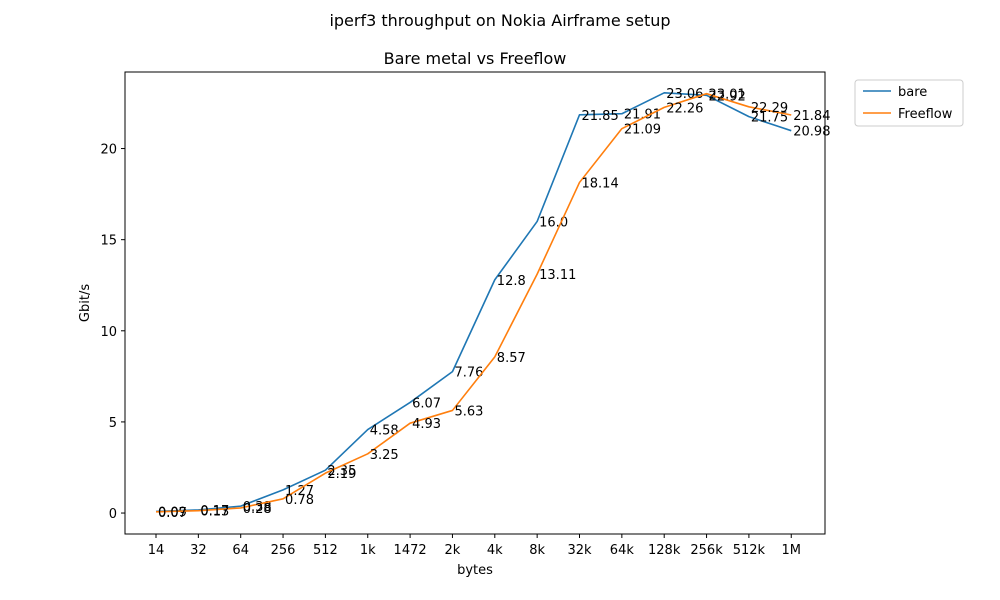 This screenshot has height=600, width=1000. I want to click on x-tick-label: 8k, so click(537, 550).